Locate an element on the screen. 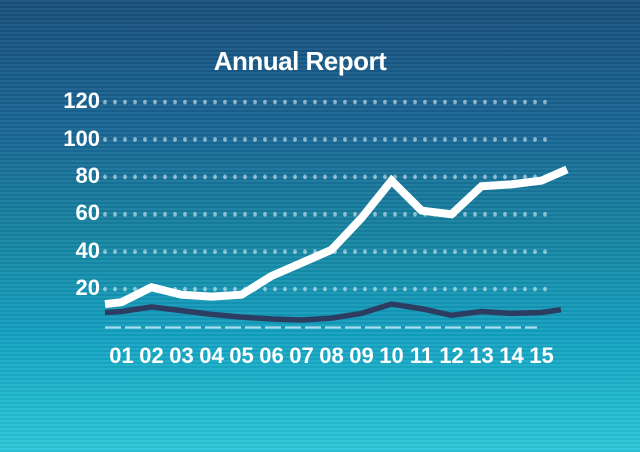  y-axis-tick-label: 100 is located at coordinates (81, 138).